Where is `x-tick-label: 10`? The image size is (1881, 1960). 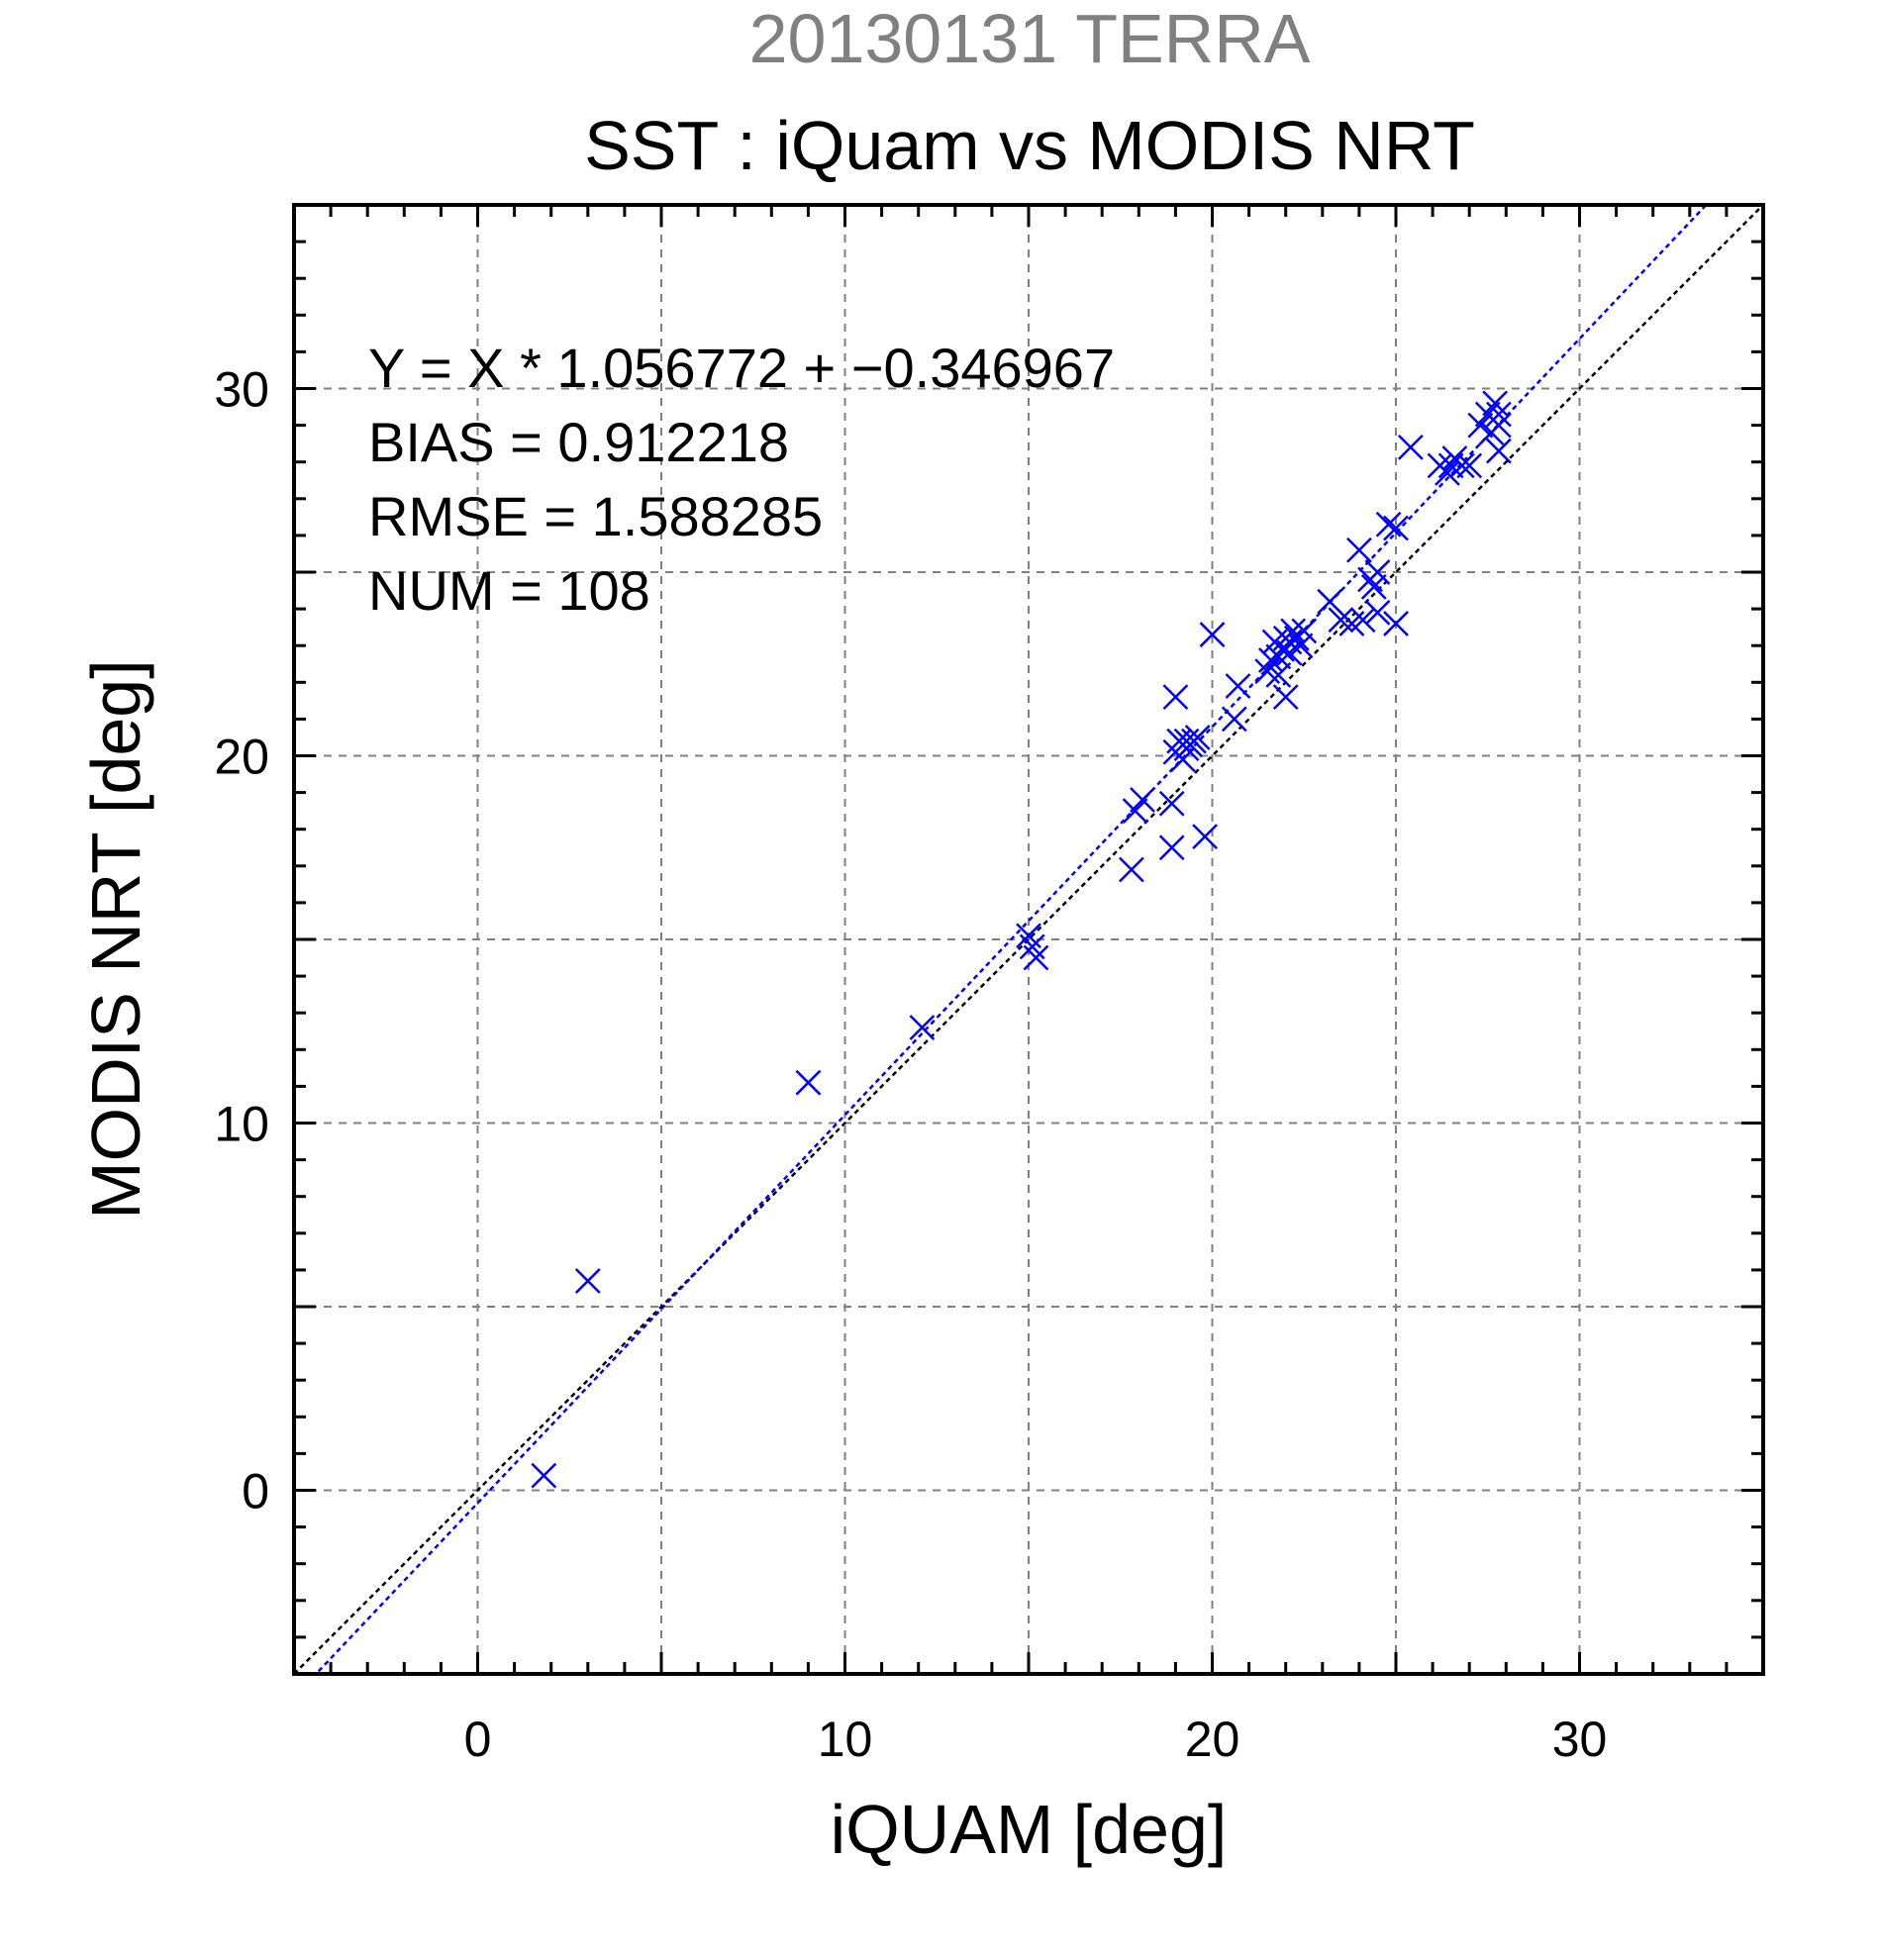
x-tick-label: 10 is located at coordinates (845, 1739).